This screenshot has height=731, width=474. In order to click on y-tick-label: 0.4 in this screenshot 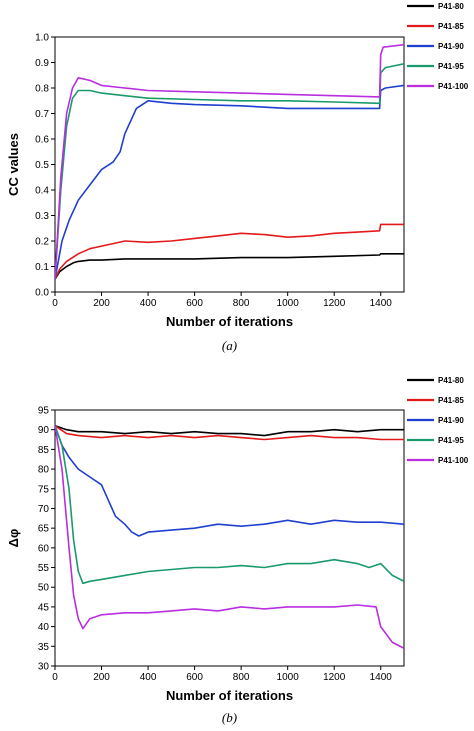, I will do `click(42, 191)`.